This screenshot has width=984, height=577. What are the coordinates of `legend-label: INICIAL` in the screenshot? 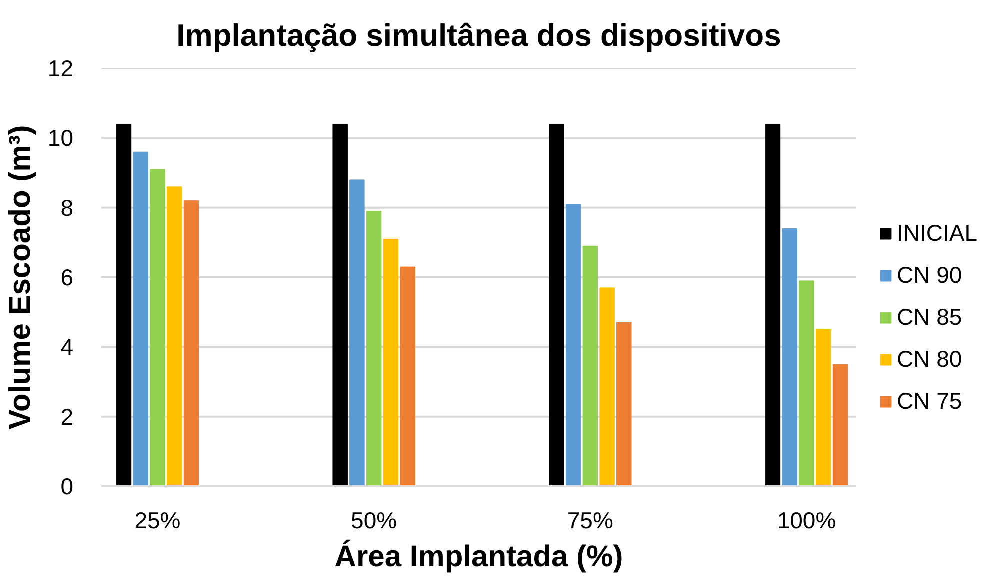 It's located at (937, 233).